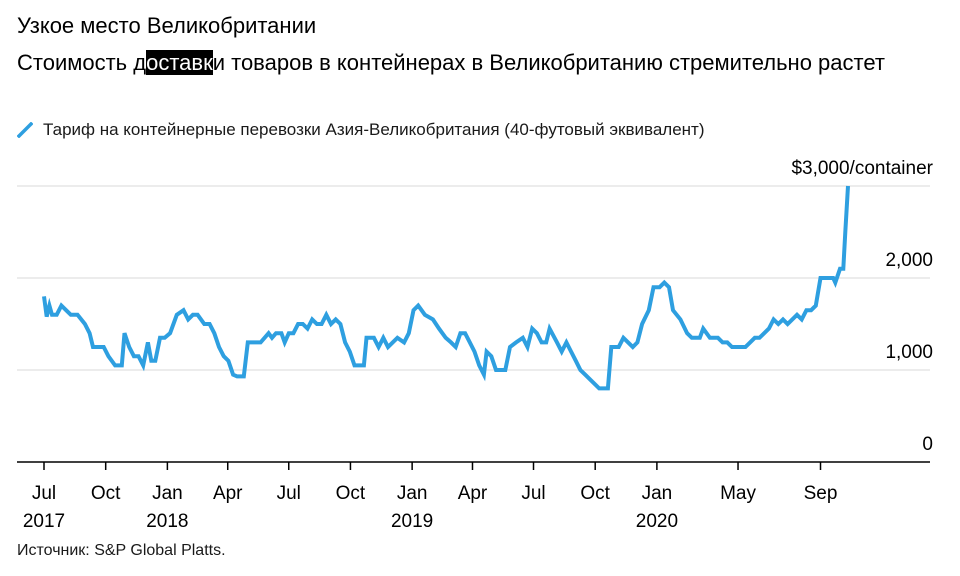  What do you see at coordinates (909, 352) in the screenshot?
I see `y-tick-label-1000: 1,000` at bounding box center [909, 352].